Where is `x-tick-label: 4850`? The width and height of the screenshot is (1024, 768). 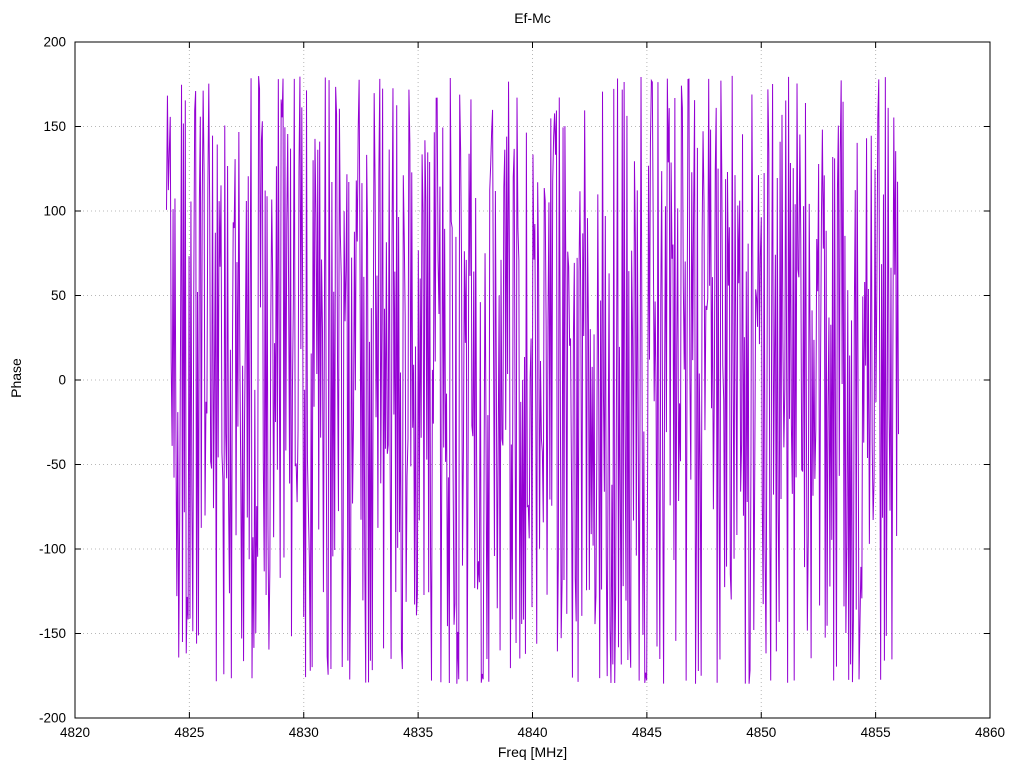 x-tick-label: 4850 is located at coordinates (761, 732).